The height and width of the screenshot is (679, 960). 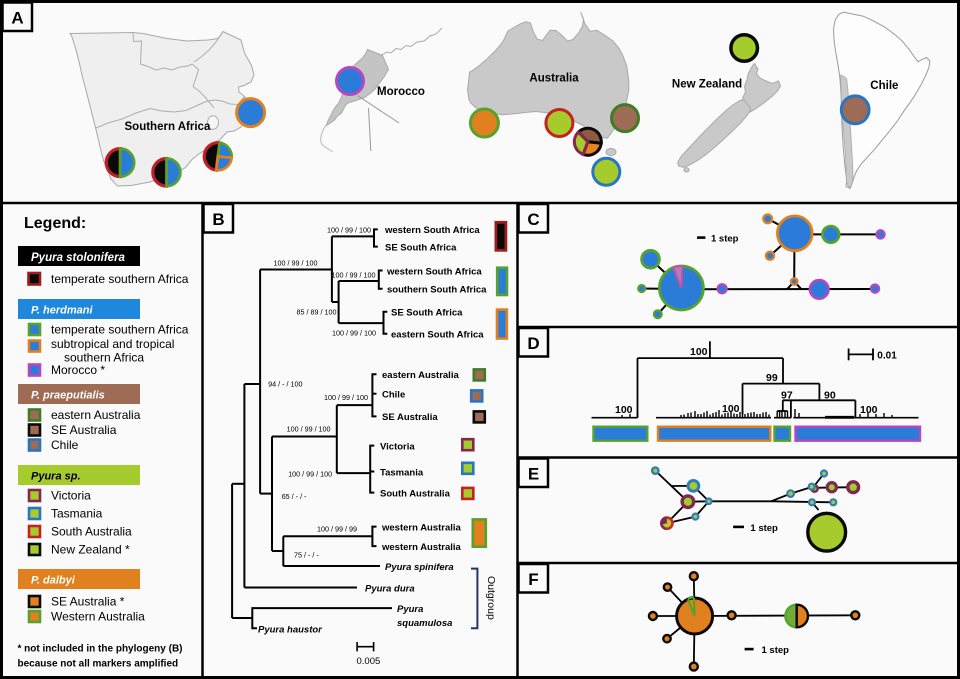 I want to click on svg-text: Morocco *, so click(x=78, y=370).